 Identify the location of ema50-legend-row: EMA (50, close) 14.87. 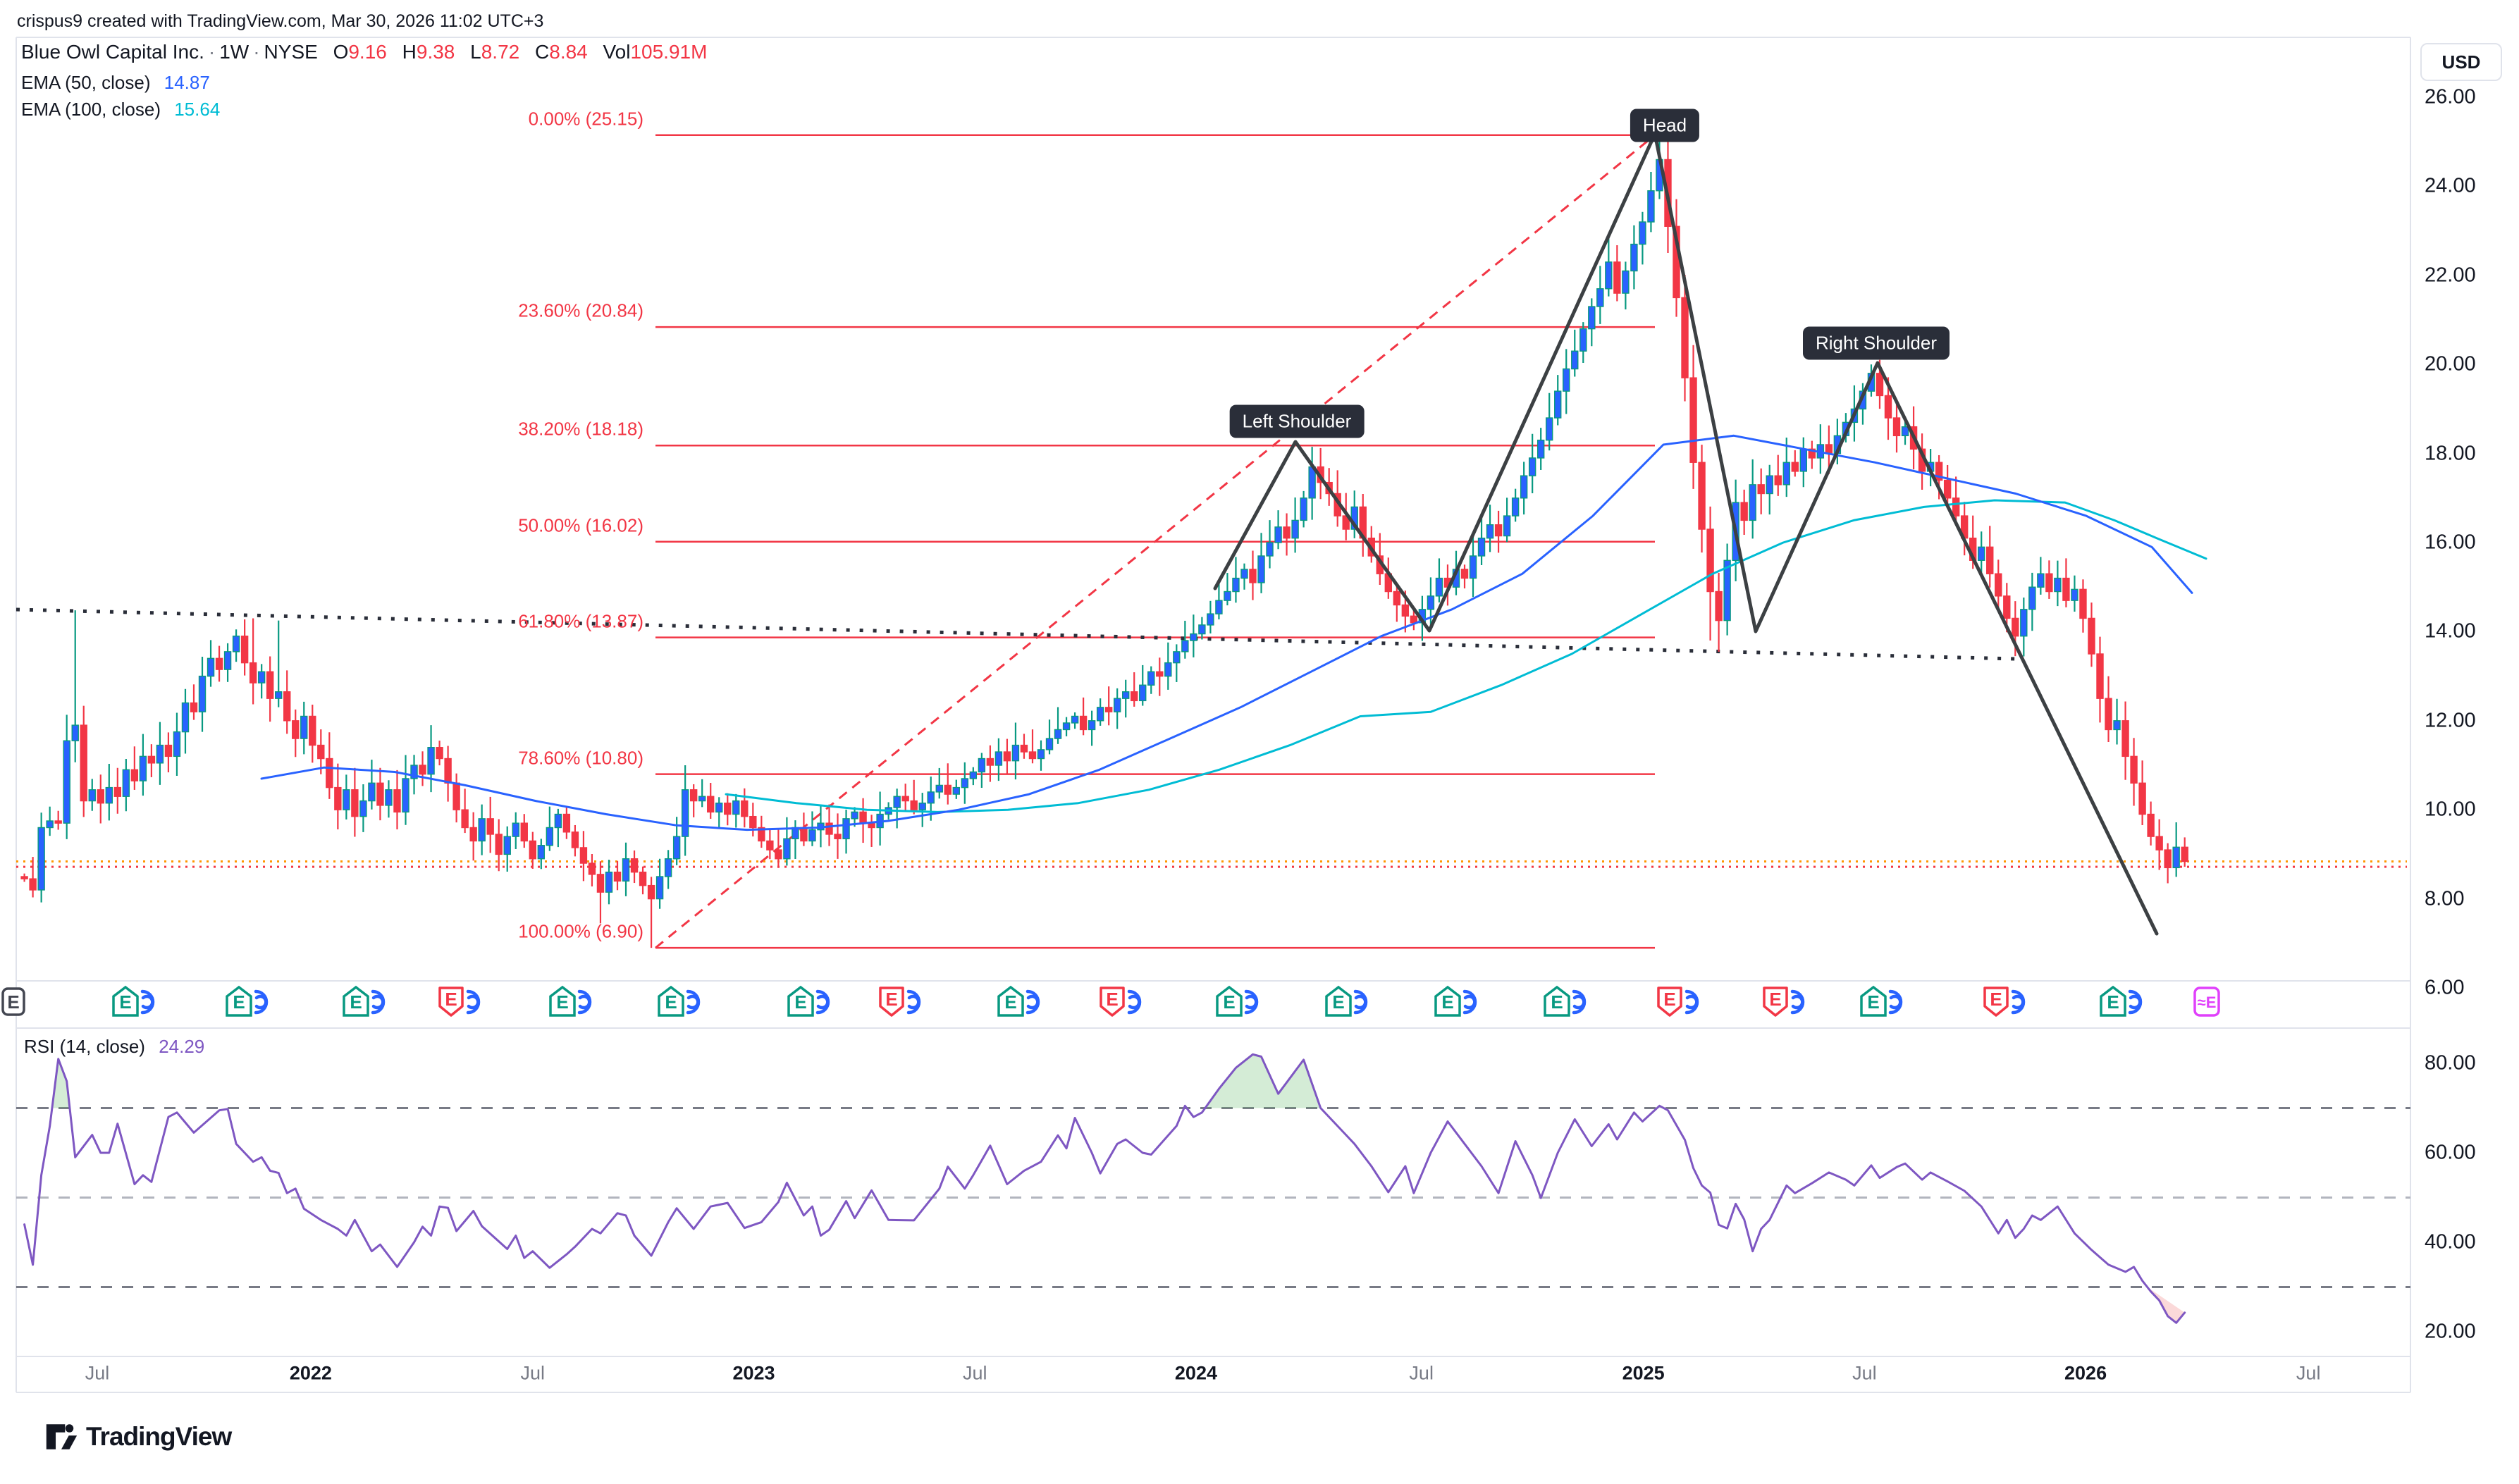
(115, 83).